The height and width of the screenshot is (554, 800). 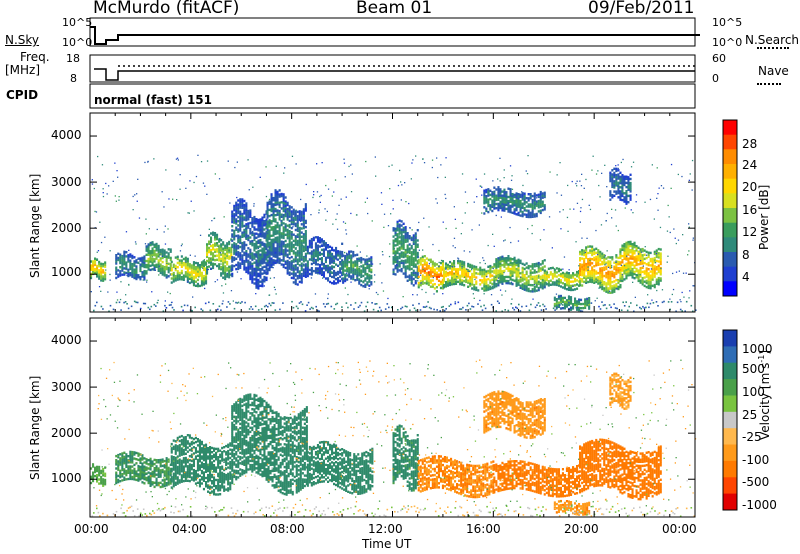 What do you see at coordinates (750, 210) in the screenshot?
I see `power-cb-tick-16: 16` at bounding box center [750, 210].